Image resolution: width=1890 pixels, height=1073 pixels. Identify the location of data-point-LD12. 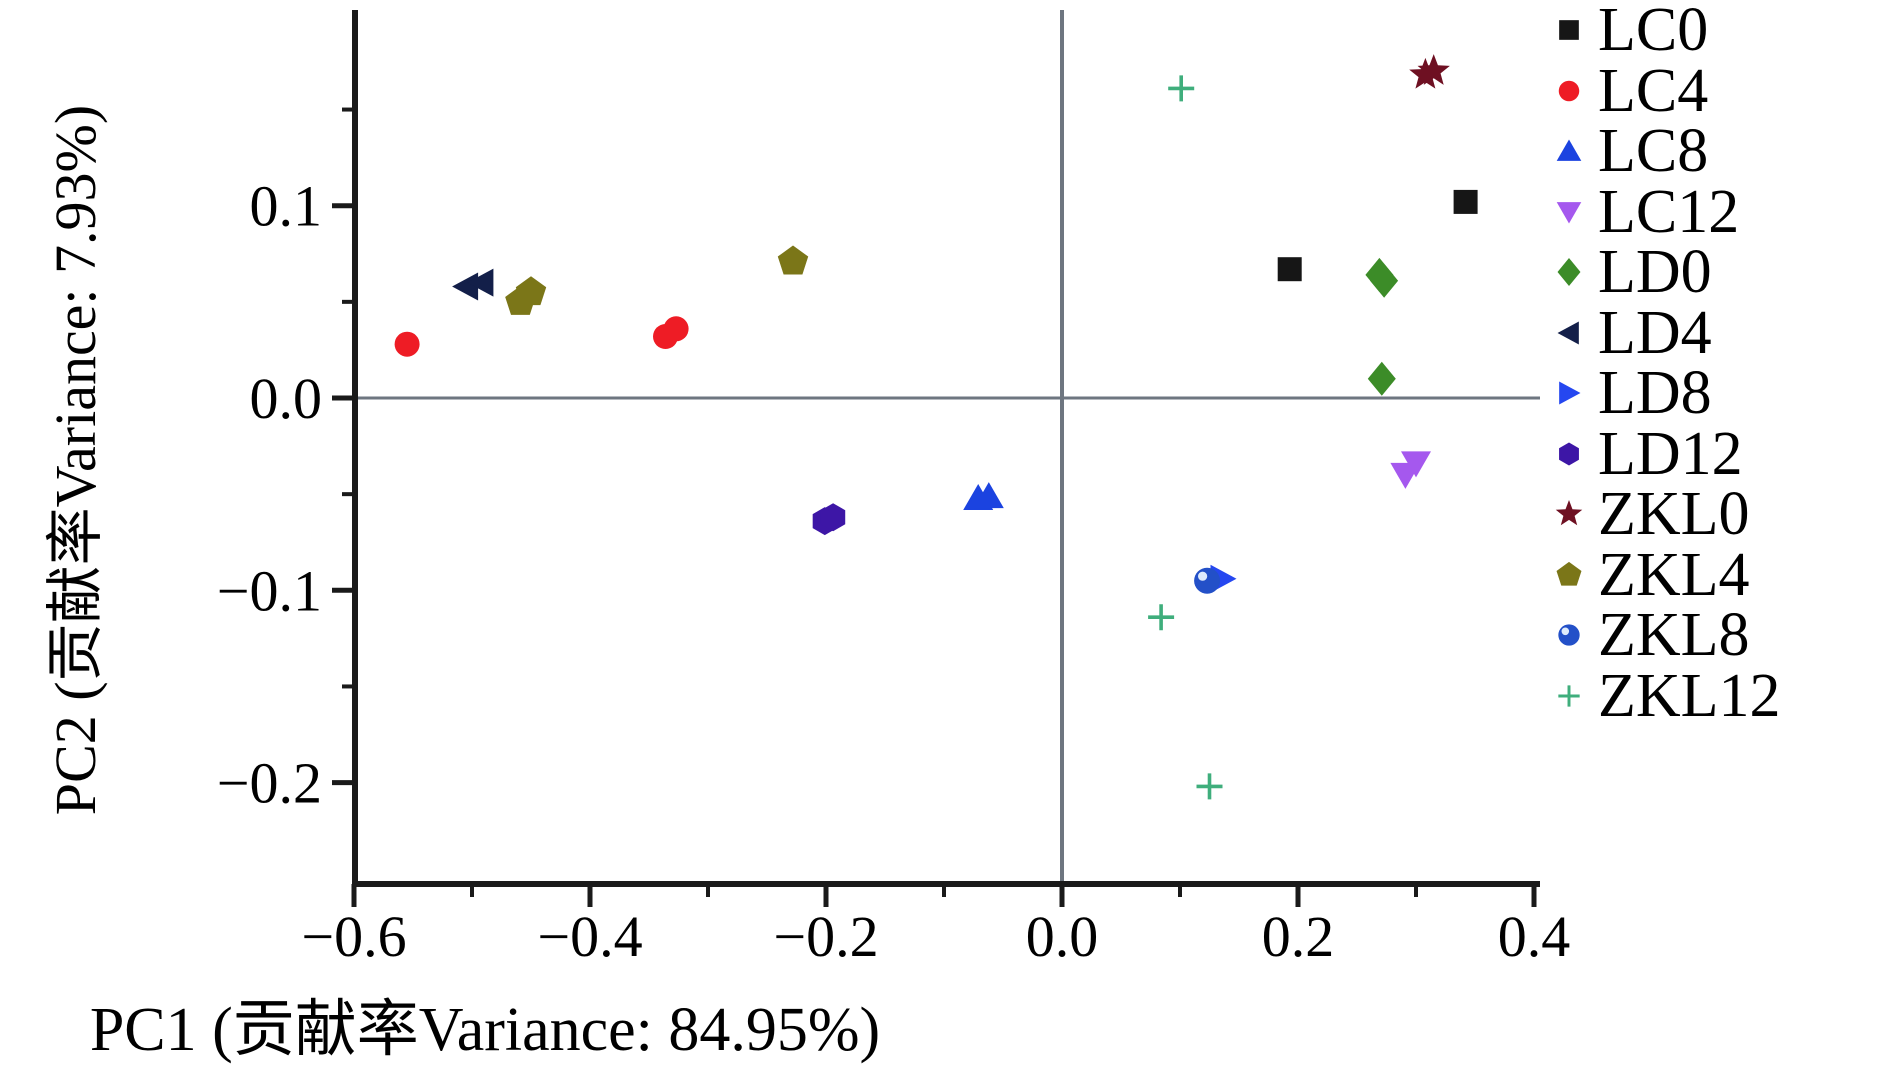
(833, 517).